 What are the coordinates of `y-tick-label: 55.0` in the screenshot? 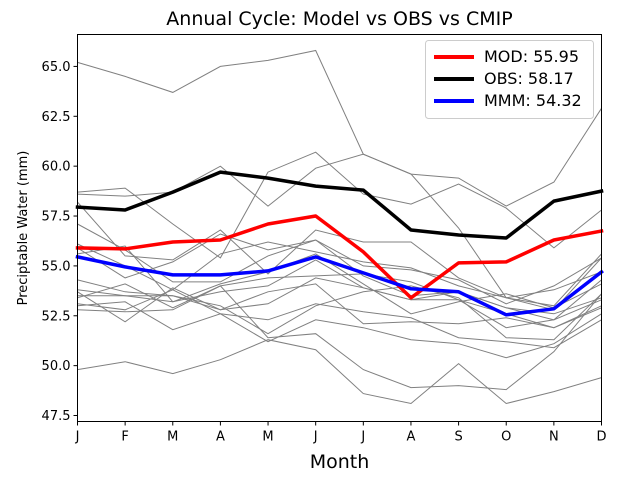 It's located at (56, 266).